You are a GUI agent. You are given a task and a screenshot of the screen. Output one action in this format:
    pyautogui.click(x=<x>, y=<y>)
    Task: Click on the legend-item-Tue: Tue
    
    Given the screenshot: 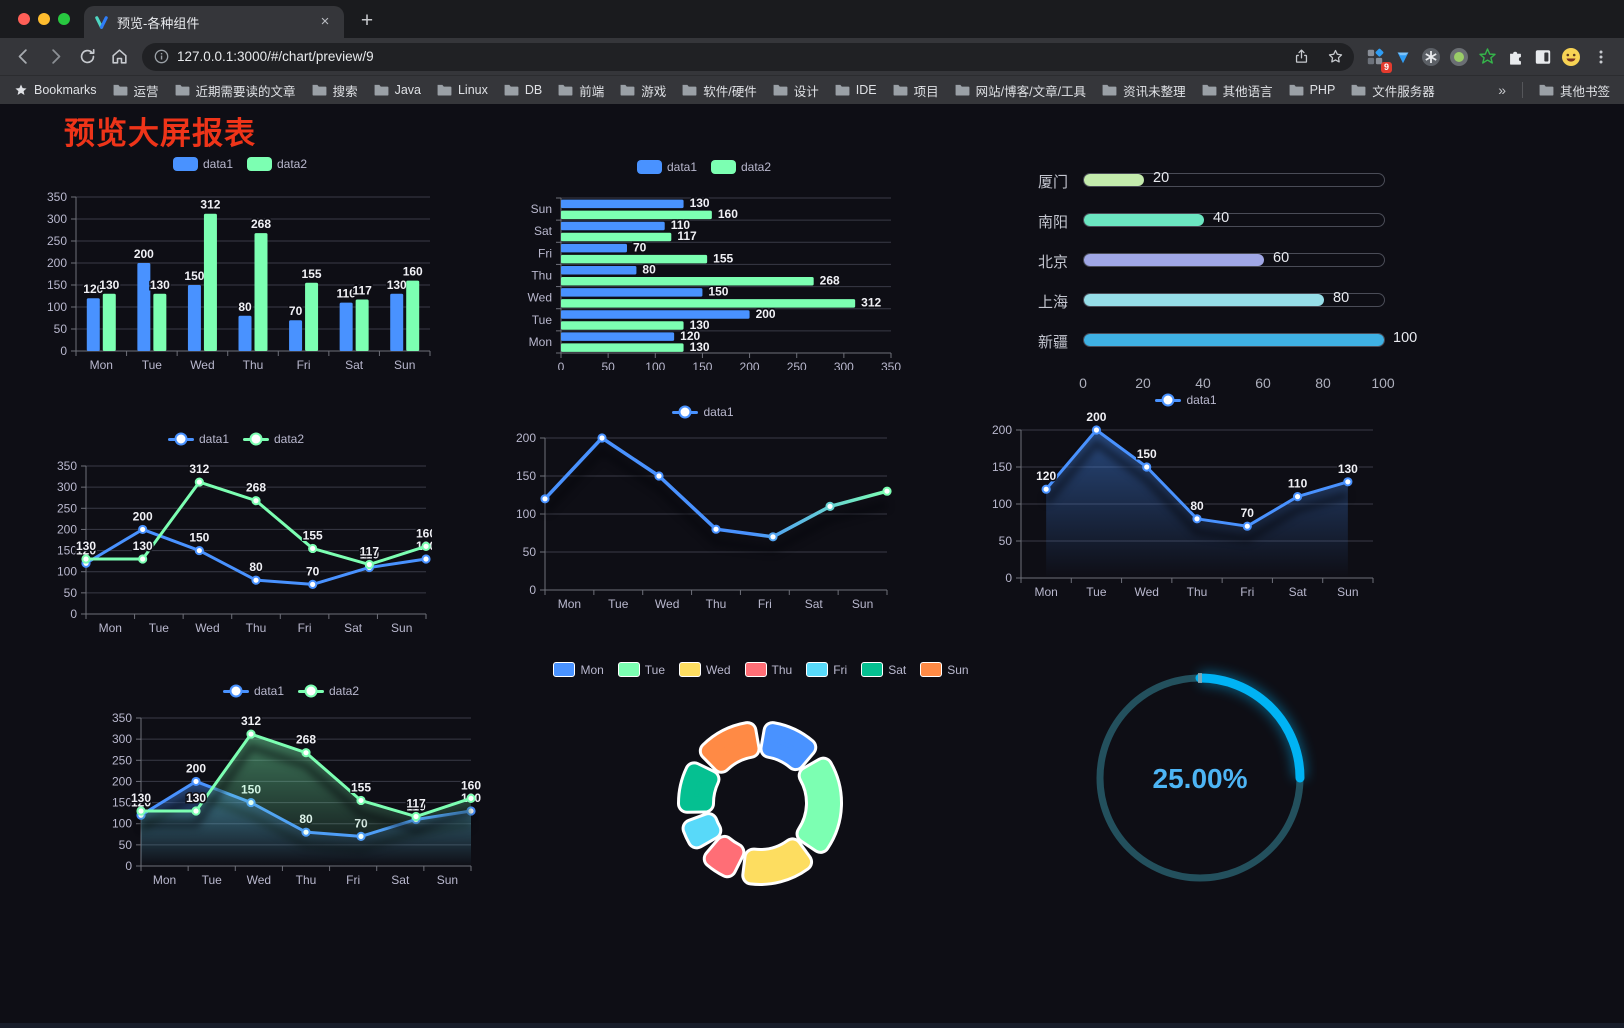 What is the action you would take?
    pyautogui.click(x=641, y=669)
    